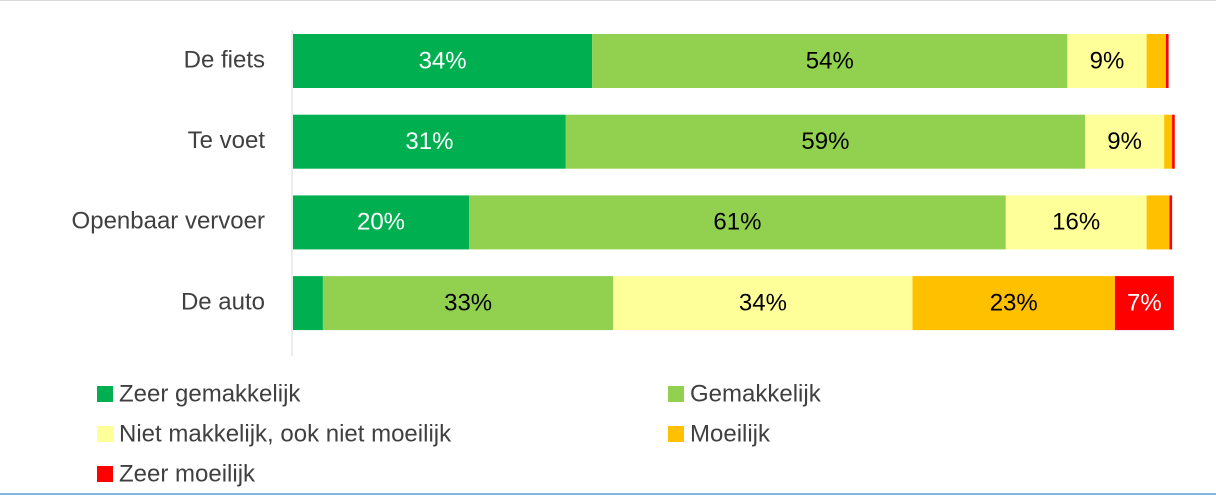  I want to click on y-tick-label: Openbaar vervoer, so click(168, 221).